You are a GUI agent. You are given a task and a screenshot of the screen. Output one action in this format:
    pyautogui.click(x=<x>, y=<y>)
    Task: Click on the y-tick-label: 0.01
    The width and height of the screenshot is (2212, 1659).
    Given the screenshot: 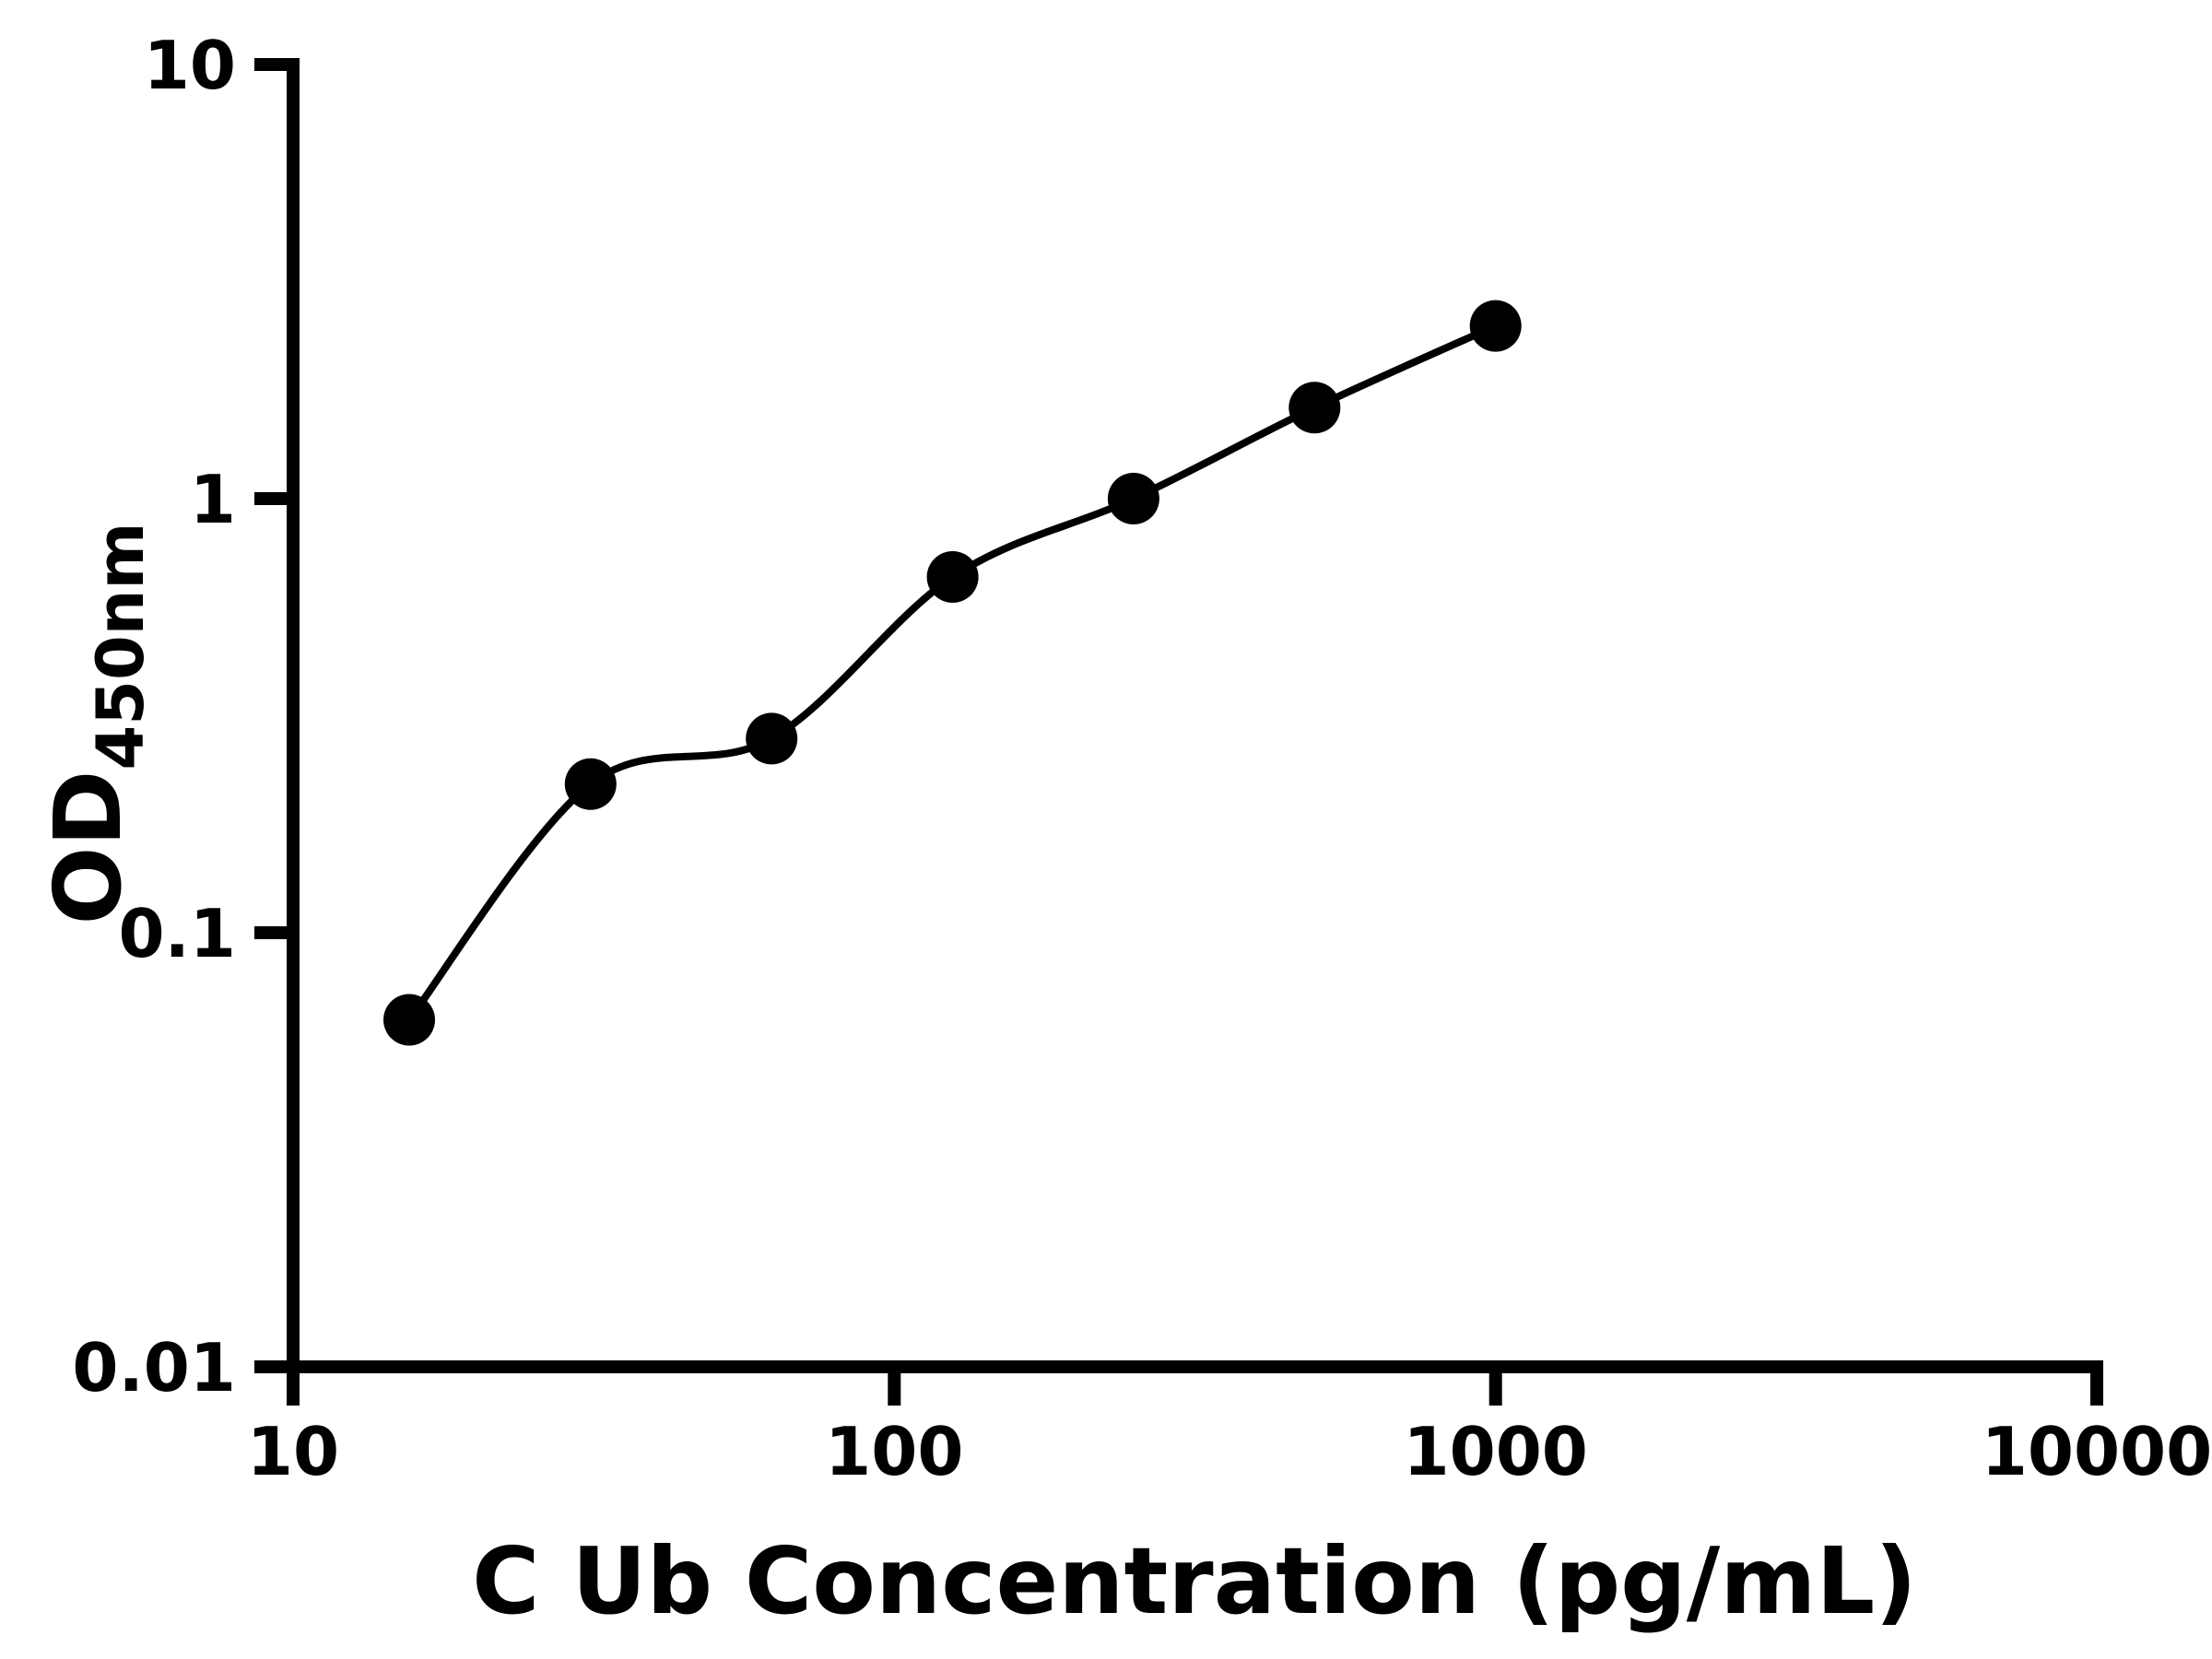 What is the action you would take?
    pyautogui.click(x=154, y=1367)
    